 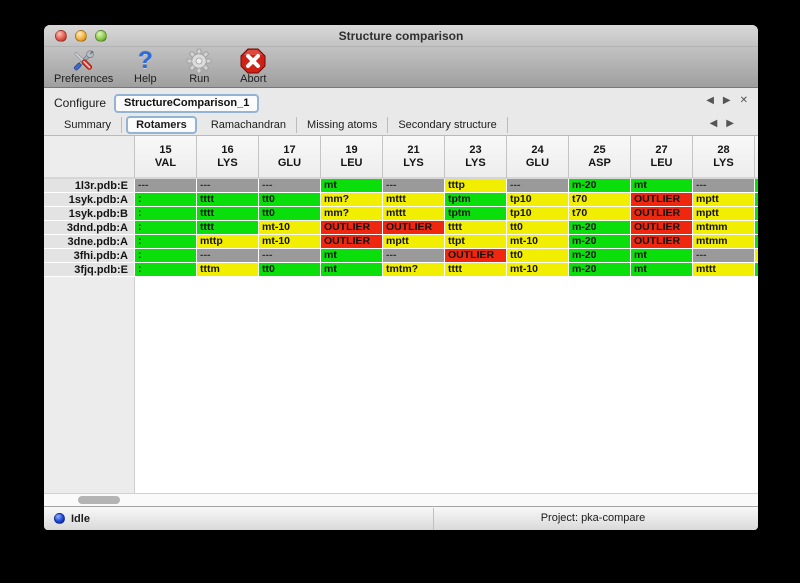 I want to click on row-label-1syk-pdb-b: 1syk.pdb:B, so click(x=89, y=214).